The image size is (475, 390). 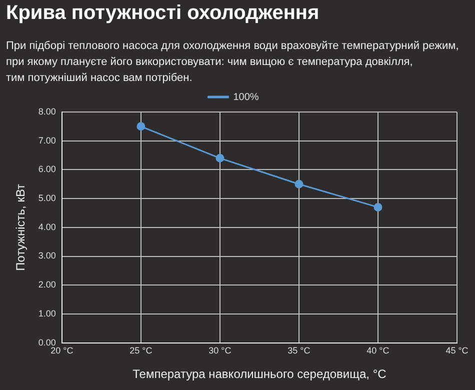 I want to click on x-axis-title: Температура навколишнього середовища, °C, so click(x=259, y=374).